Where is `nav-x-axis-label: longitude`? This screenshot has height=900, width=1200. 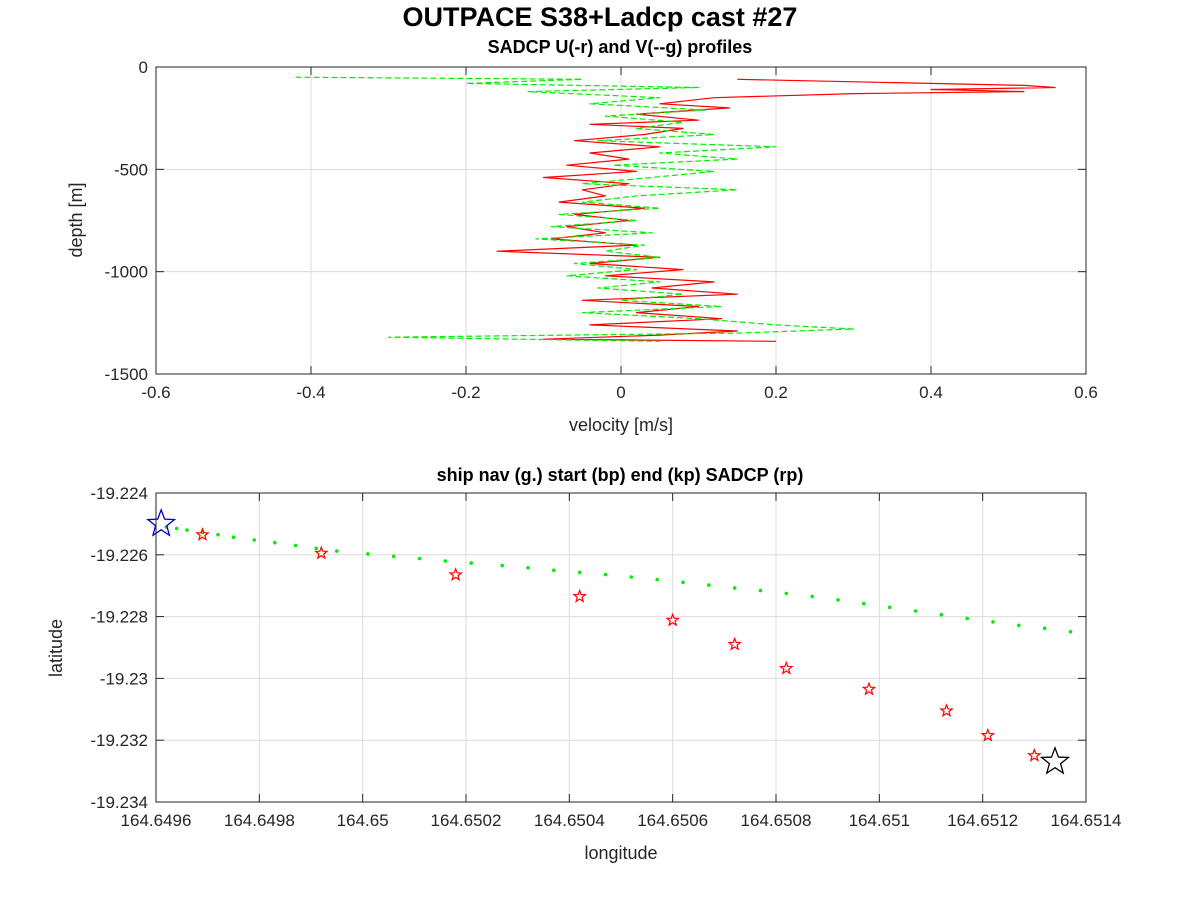
nav-x-axis-label: longitude is located at coordinates (620, 853).